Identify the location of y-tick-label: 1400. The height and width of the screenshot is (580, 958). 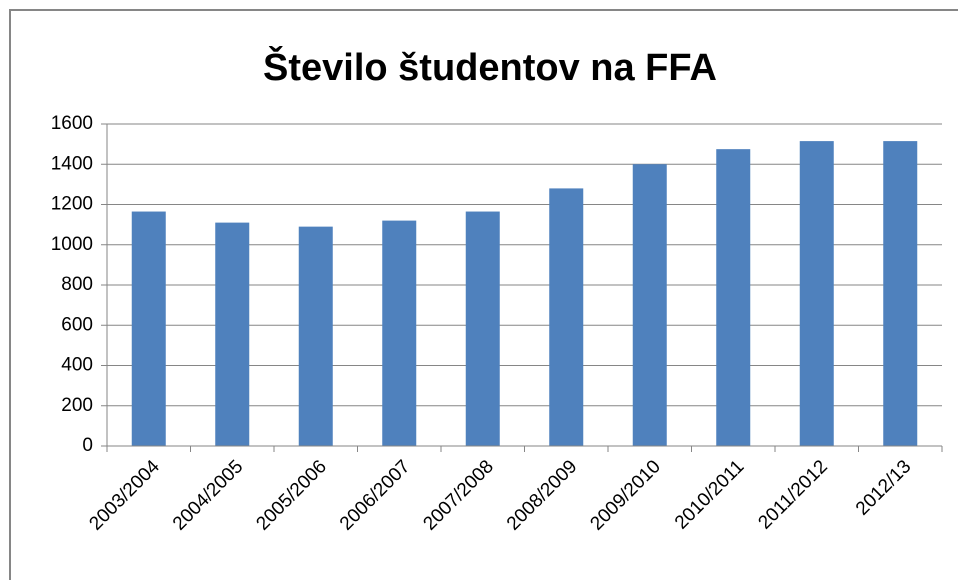
(72, 163).